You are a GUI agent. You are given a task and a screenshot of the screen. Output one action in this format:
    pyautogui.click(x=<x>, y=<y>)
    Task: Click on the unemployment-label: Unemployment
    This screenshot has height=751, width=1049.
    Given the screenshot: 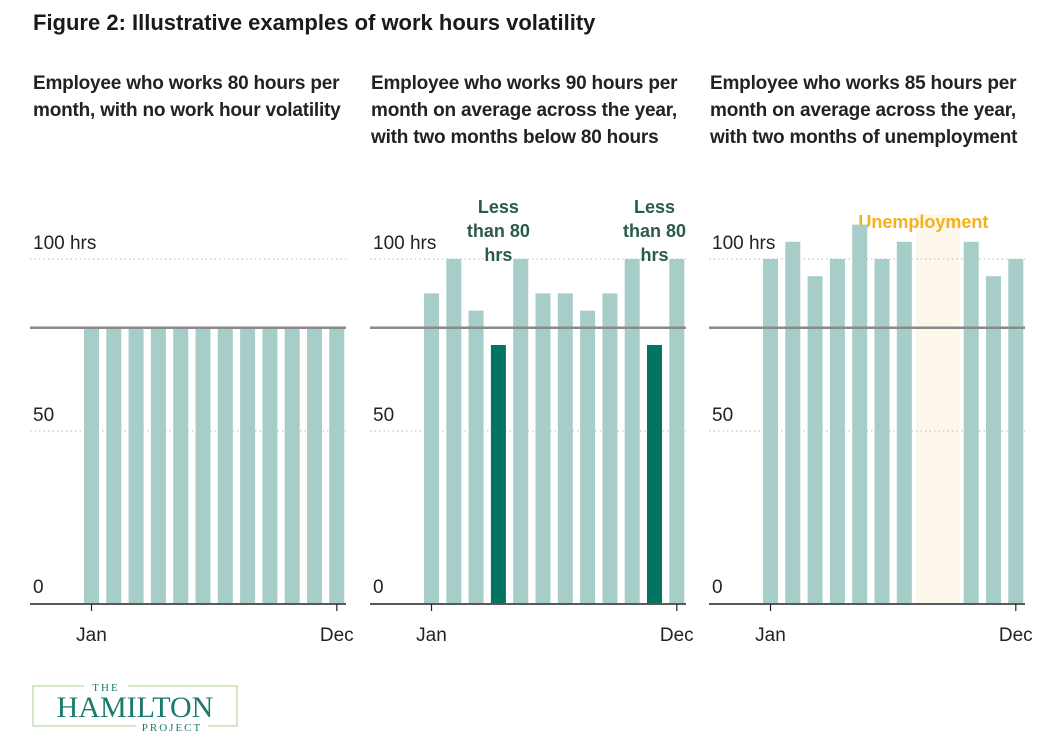 What is the action you would take?
    pyautogui.click(x=923, y=222)
    